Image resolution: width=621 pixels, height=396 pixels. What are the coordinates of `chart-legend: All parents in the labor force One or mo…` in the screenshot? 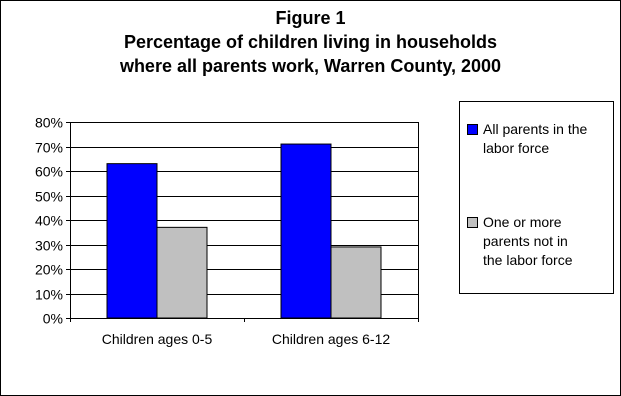 It's located at (536, 197).